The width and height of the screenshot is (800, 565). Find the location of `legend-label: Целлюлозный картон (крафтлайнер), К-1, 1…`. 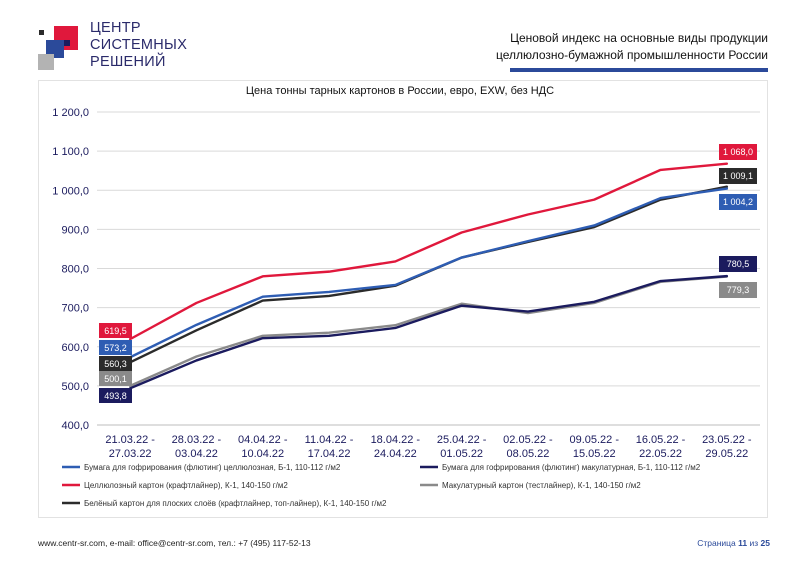

legend-label: Целлюлозный картон (крафтлайнер), К-1, 1… is located at coordinates (186, 485).